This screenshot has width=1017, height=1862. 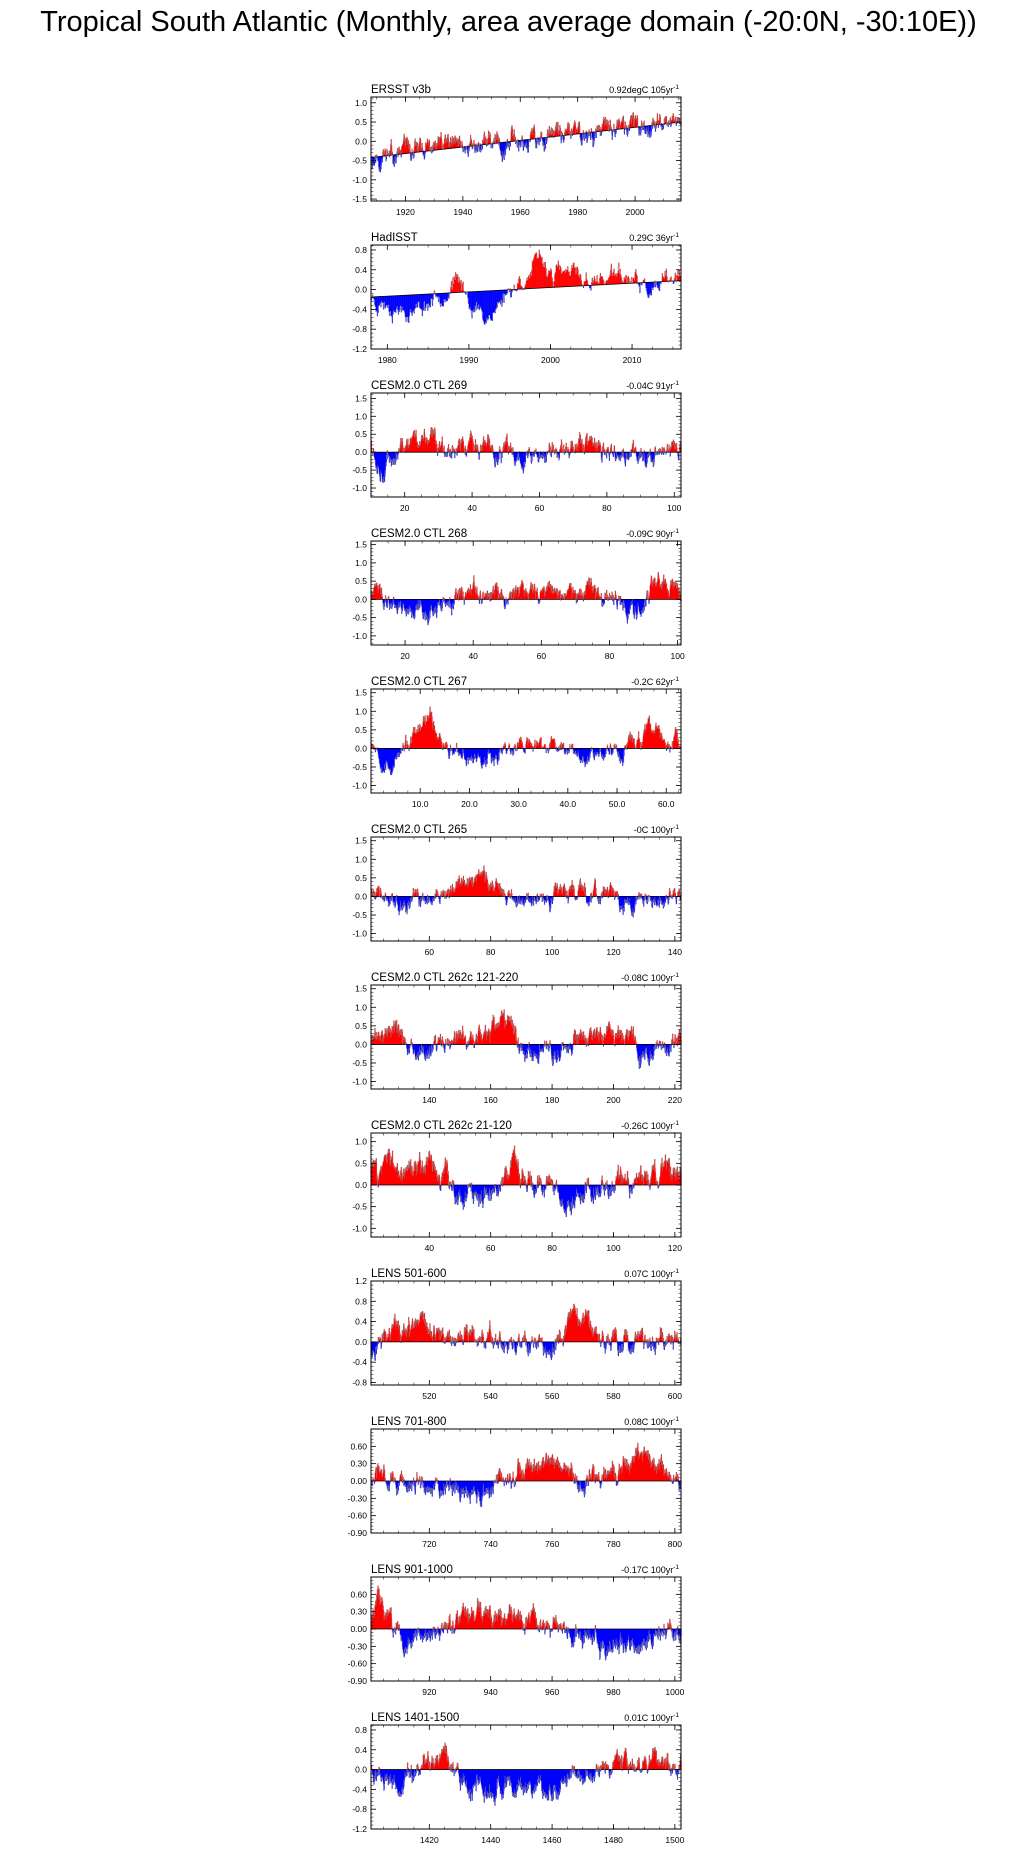 I want to click on y-tick-label: -1.2, so click(x=359, y=349).